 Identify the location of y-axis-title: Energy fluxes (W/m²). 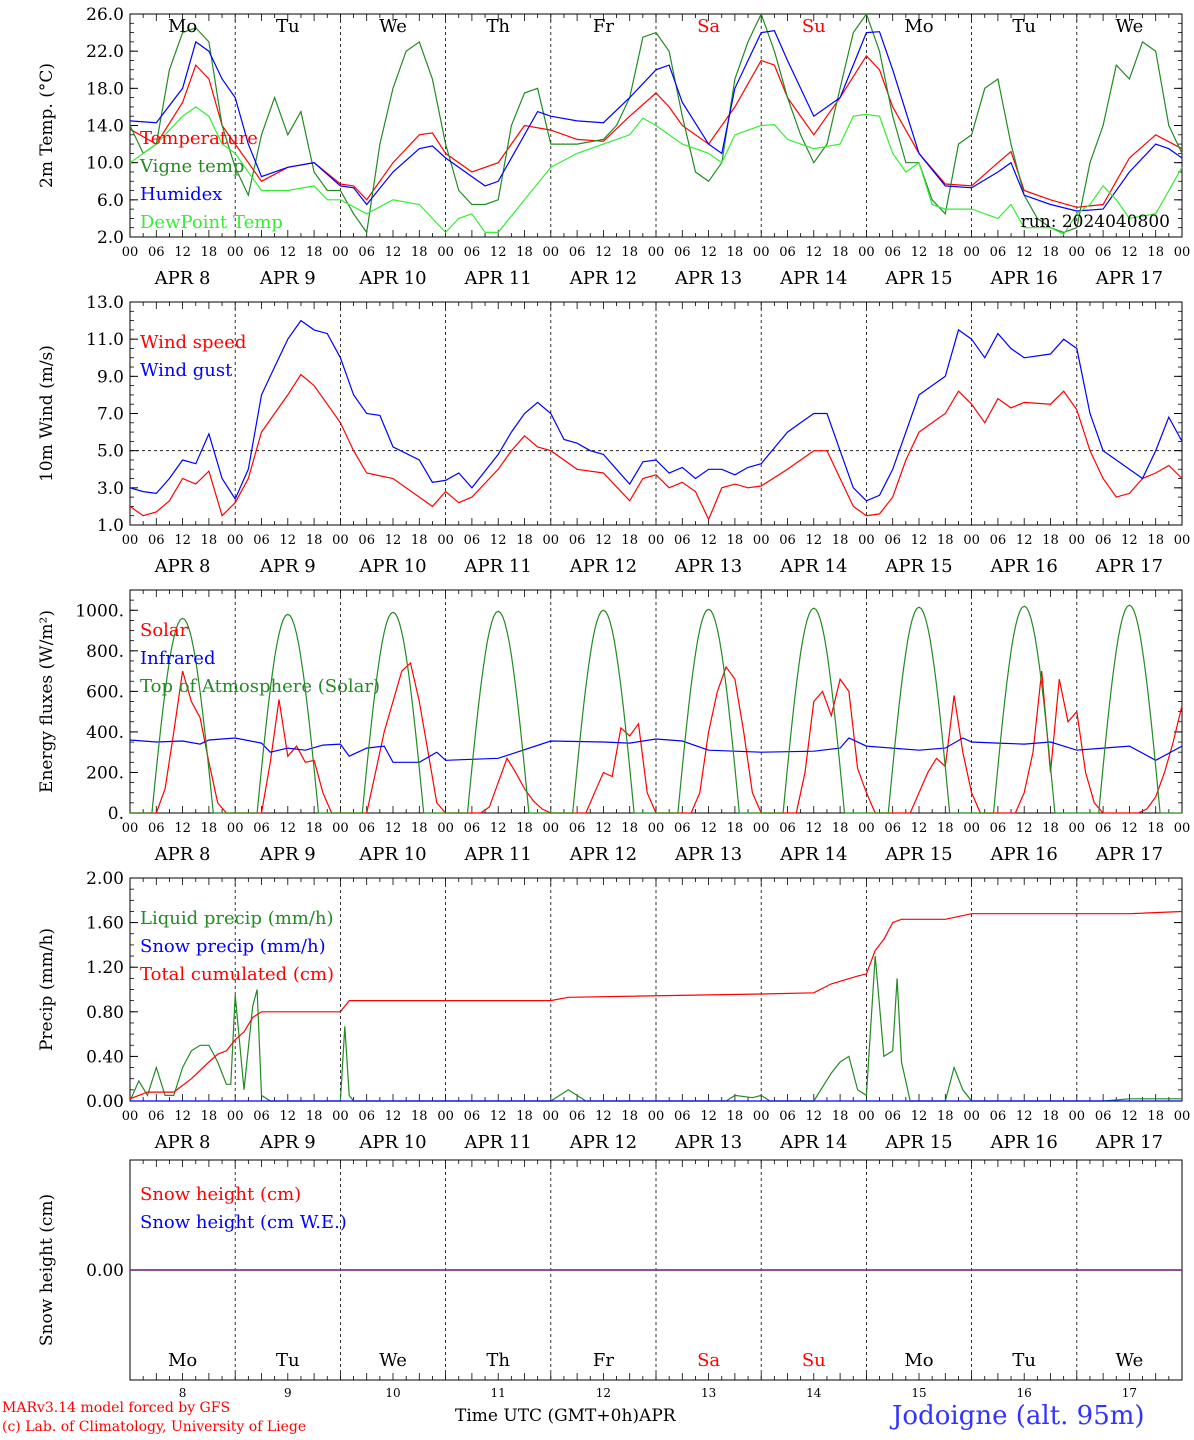
(47, 701).